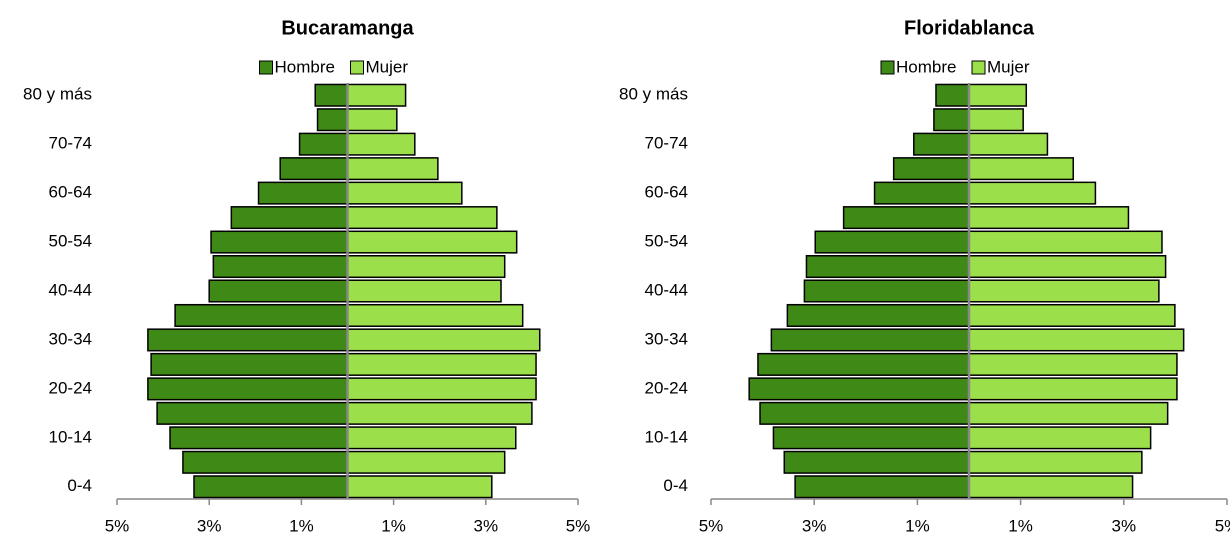  I want to click on legend-label: Hombre, so click(926, 66).